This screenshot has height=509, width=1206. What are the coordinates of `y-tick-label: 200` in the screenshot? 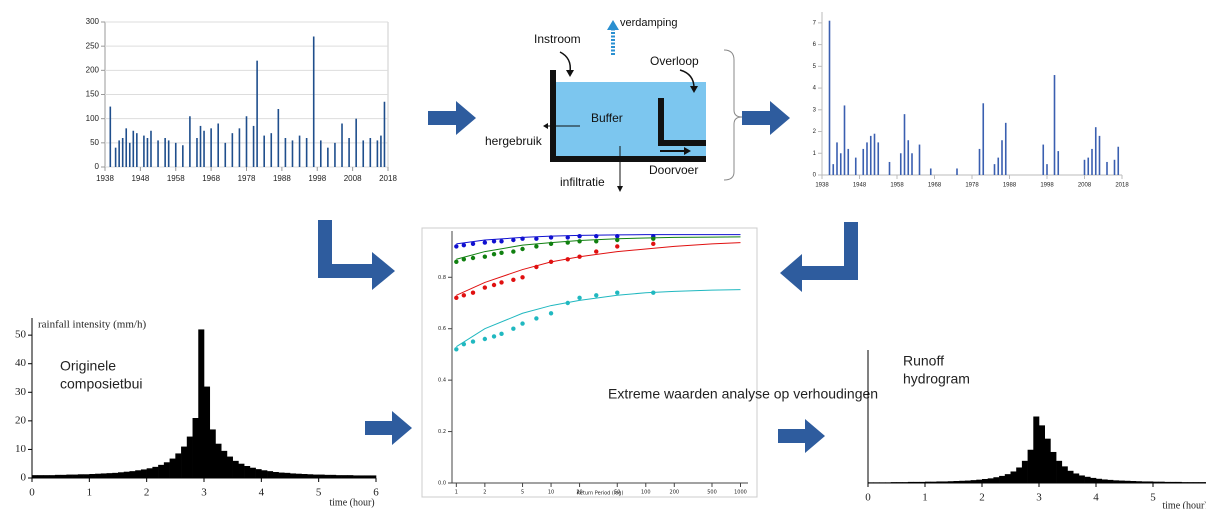 It's located at (93, 69).